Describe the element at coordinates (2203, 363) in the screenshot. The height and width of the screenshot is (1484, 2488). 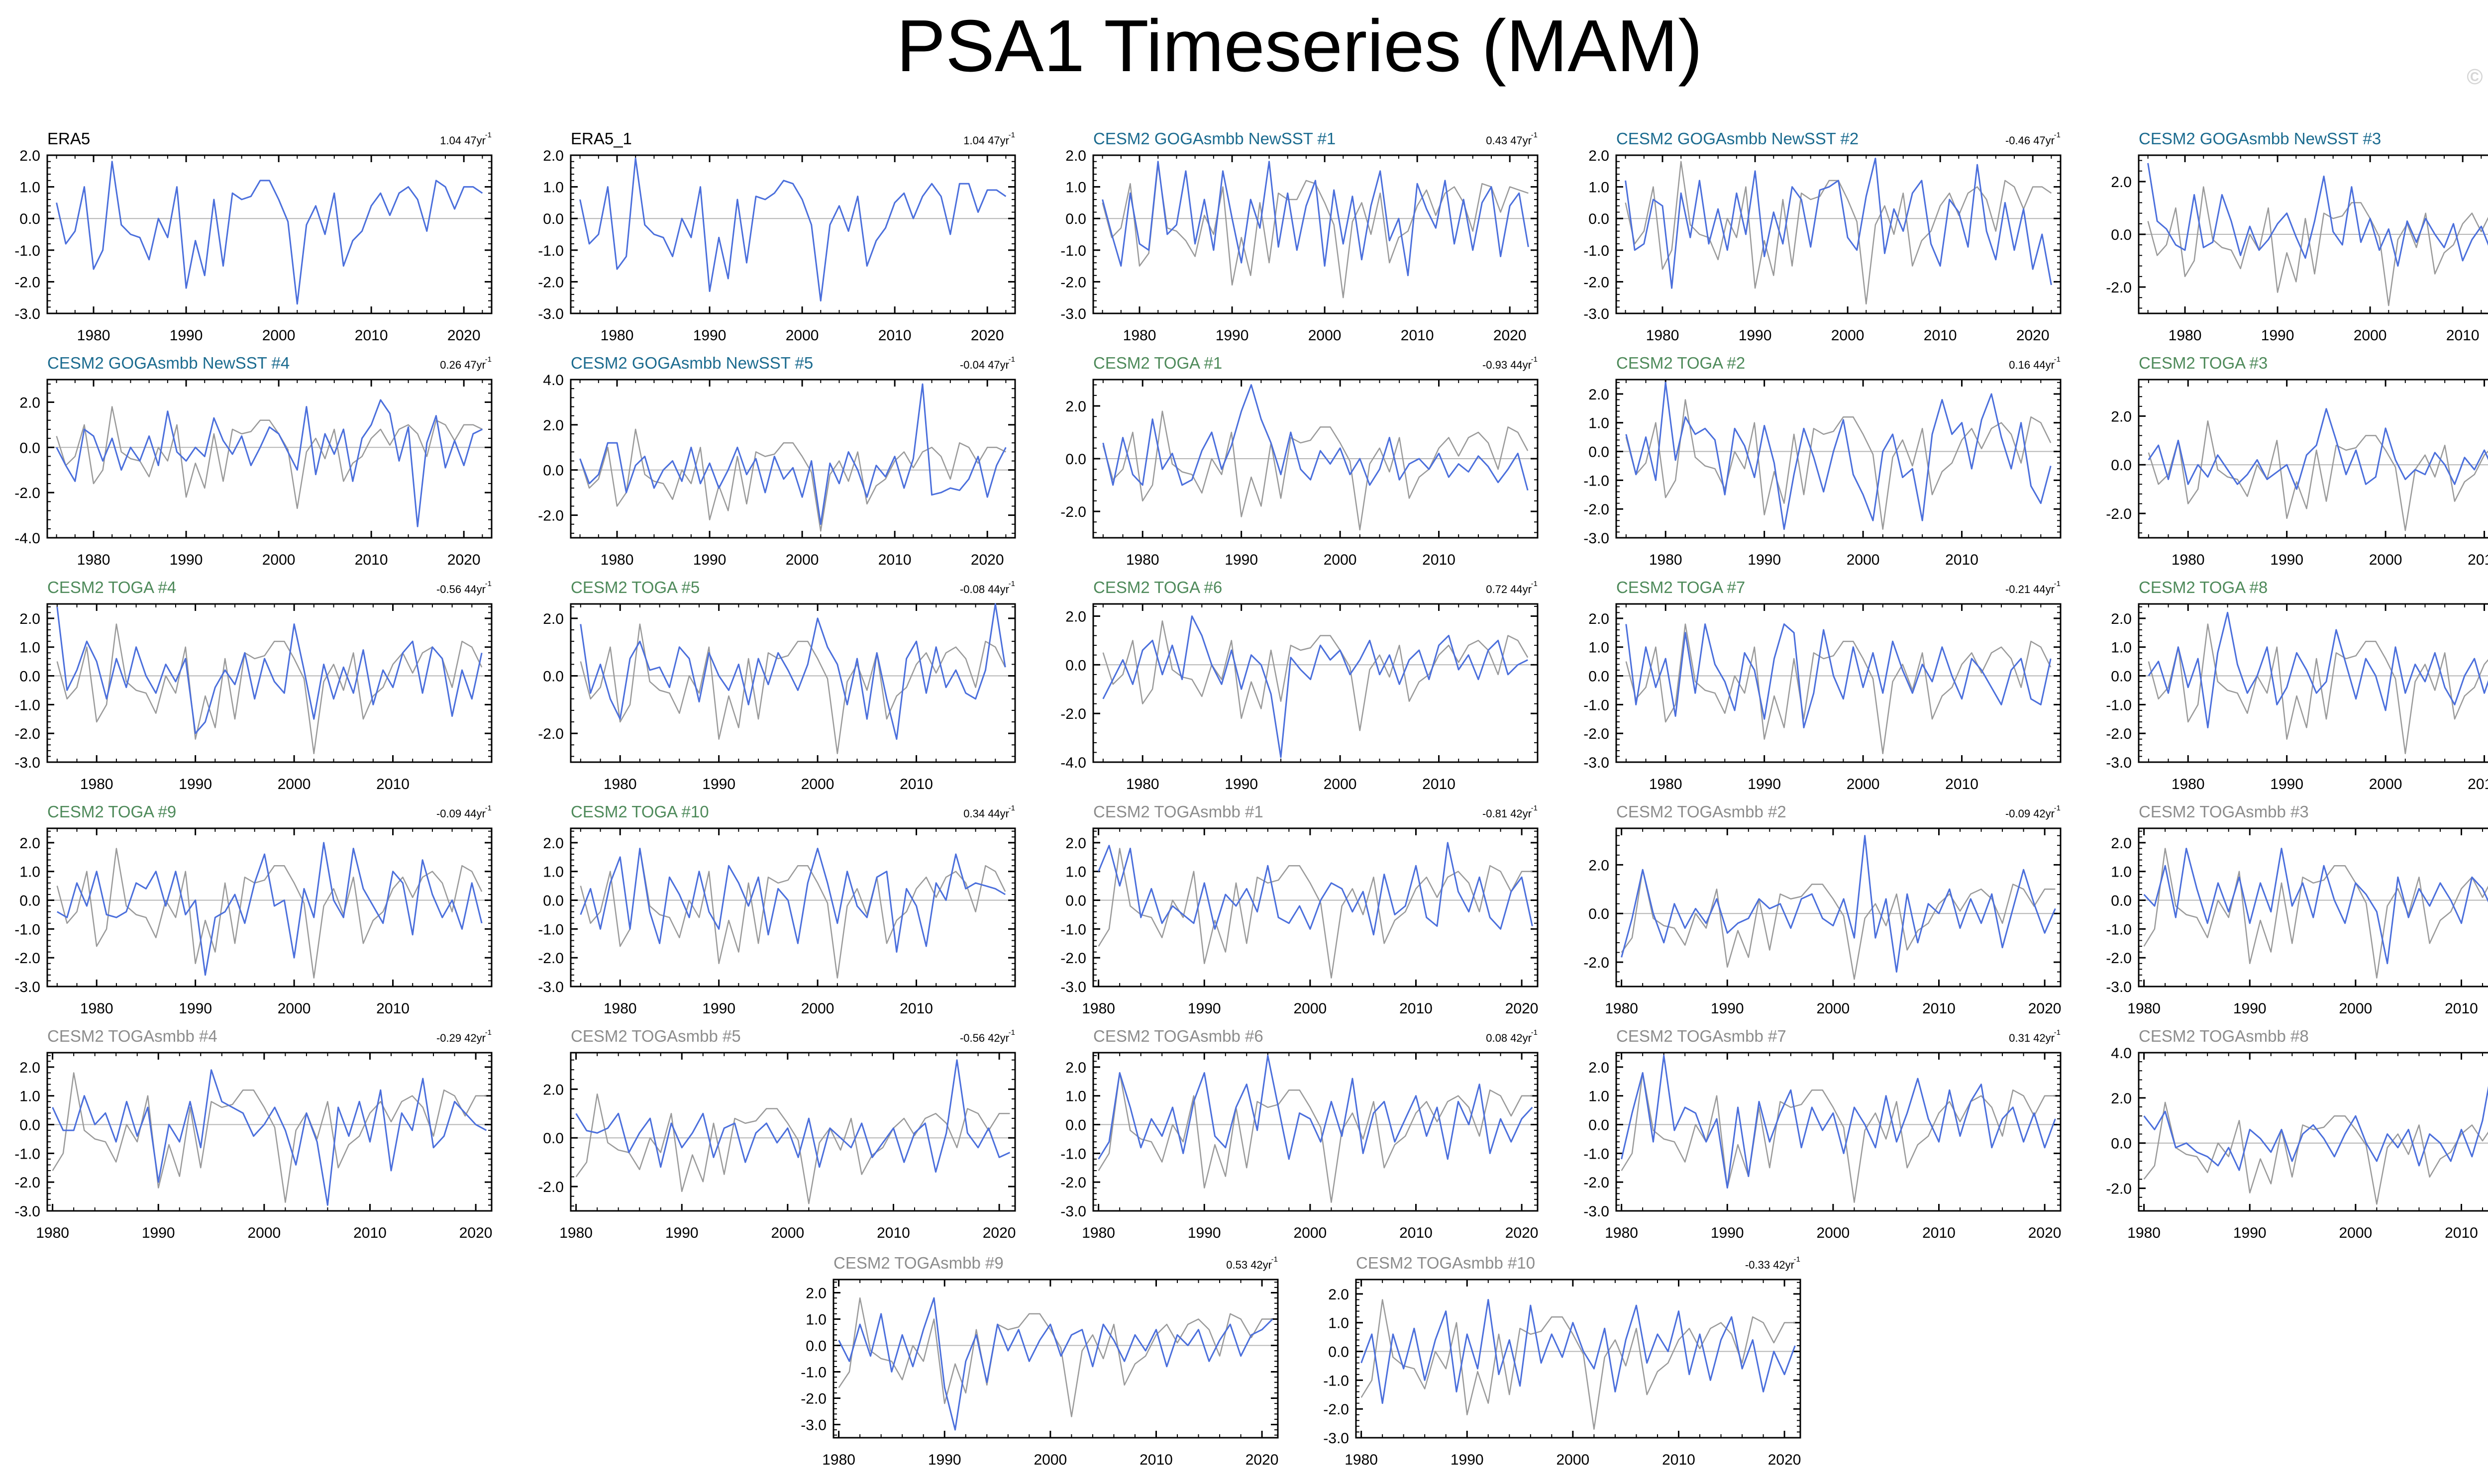
I see `panel-title: CESM2 TOGA #3` at that location.